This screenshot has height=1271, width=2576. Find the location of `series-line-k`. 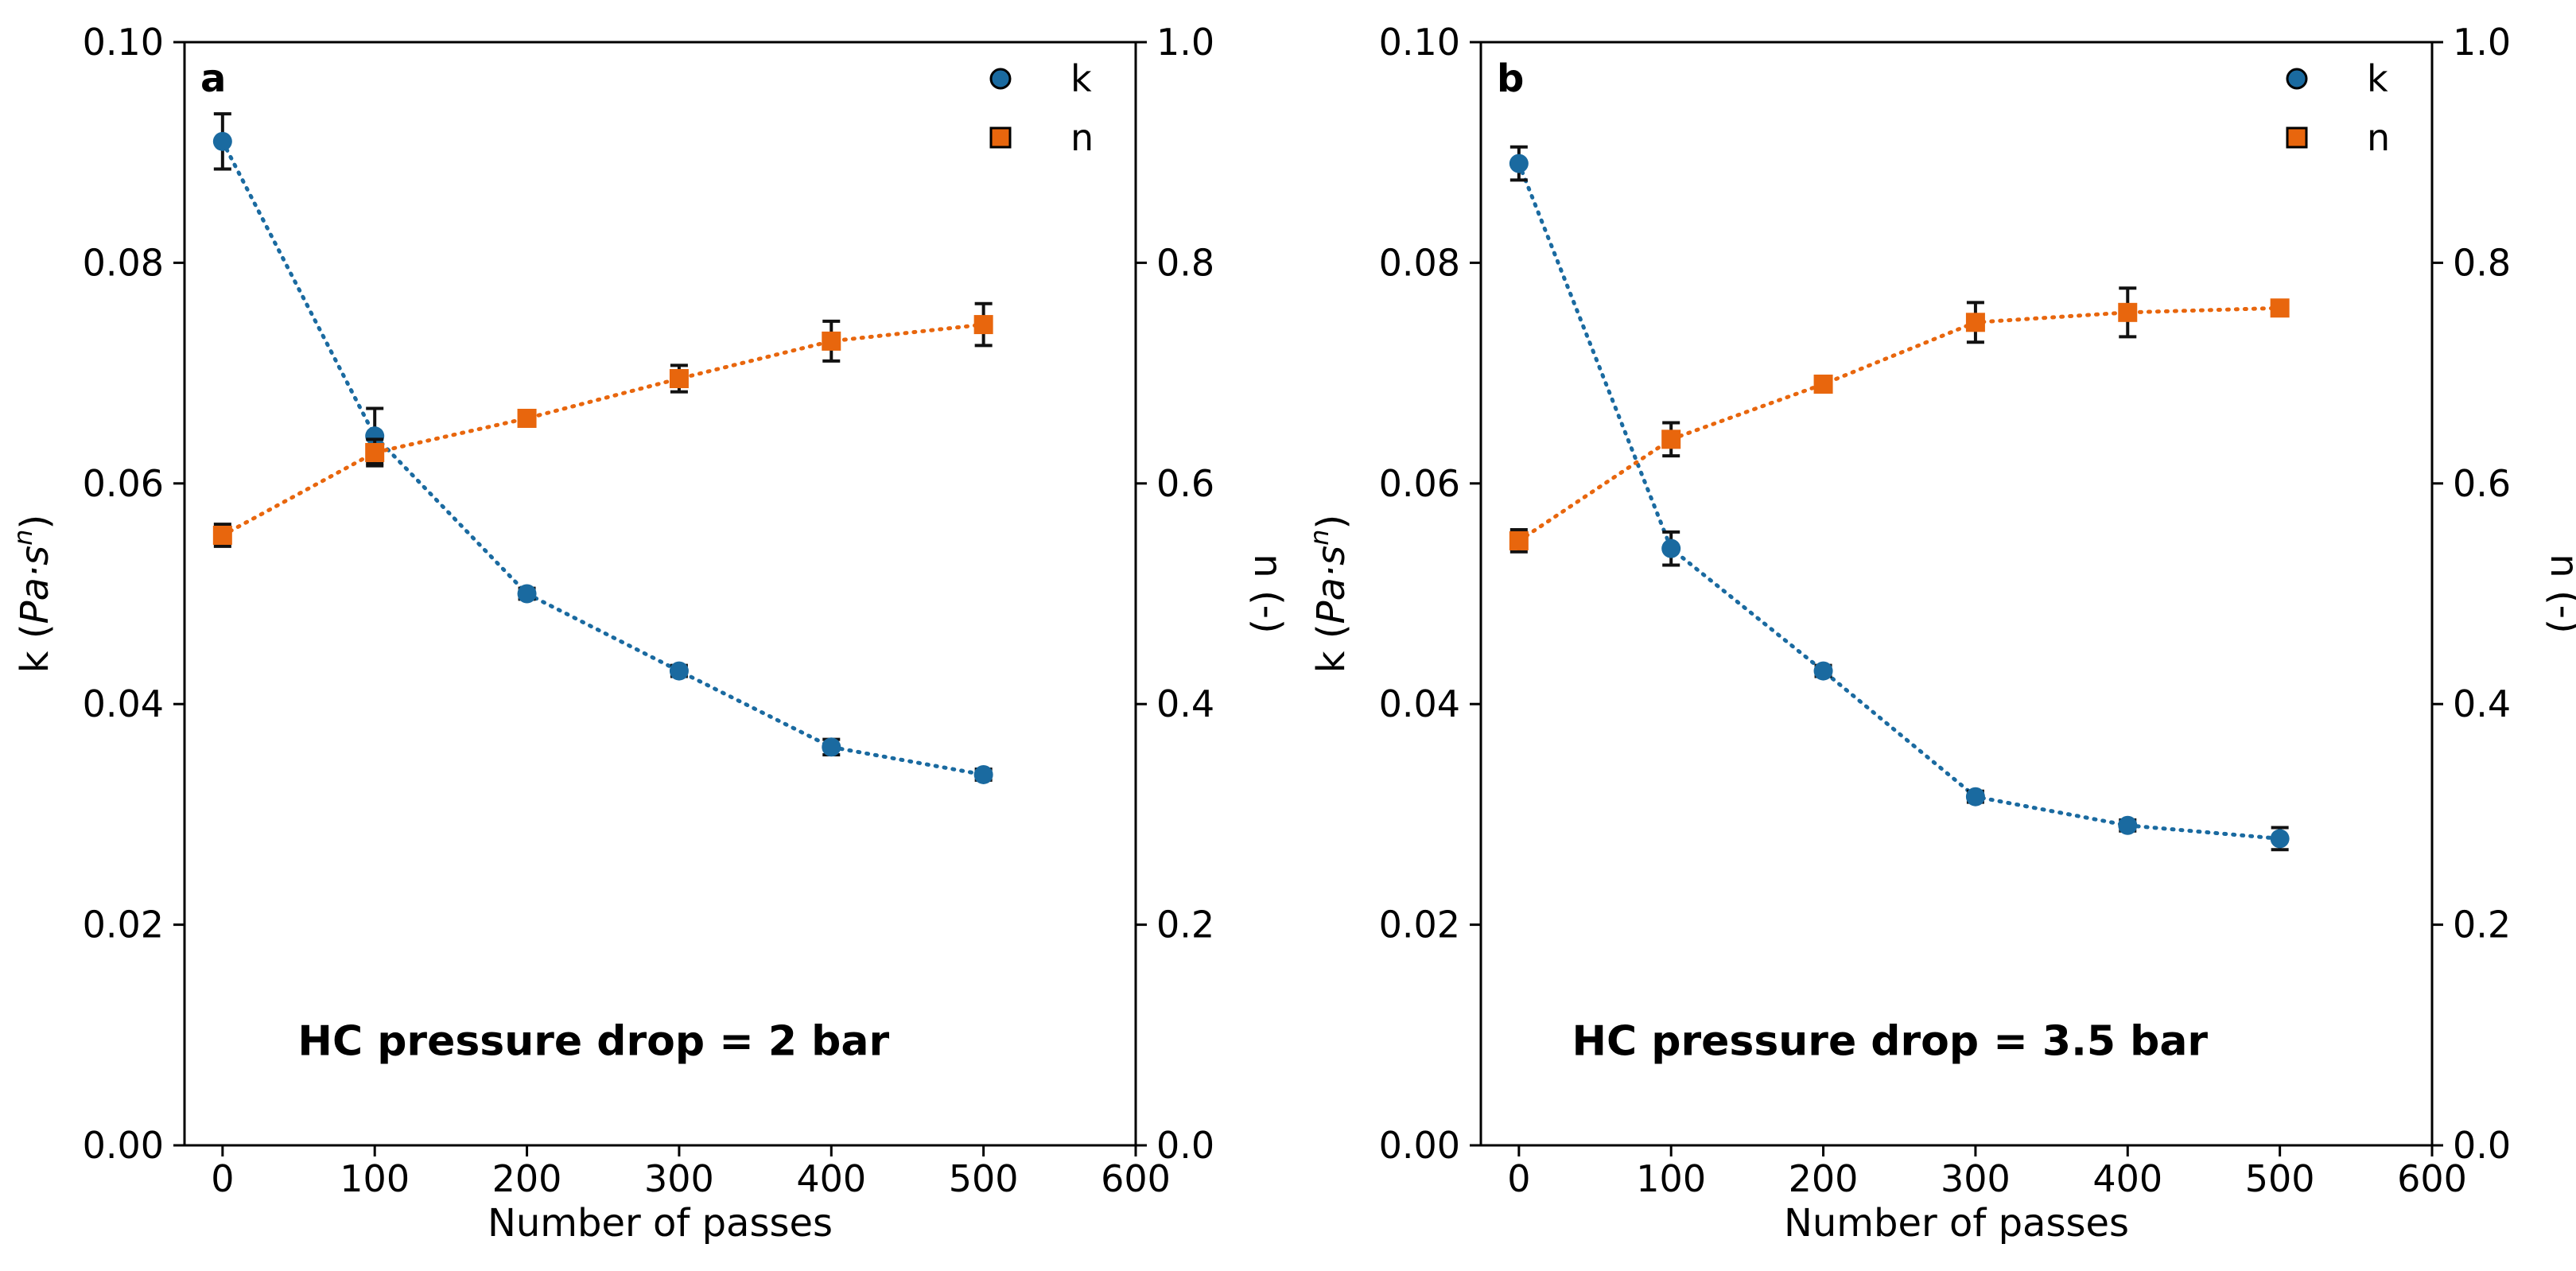

series-line-k is located at coordinates (603, 458).